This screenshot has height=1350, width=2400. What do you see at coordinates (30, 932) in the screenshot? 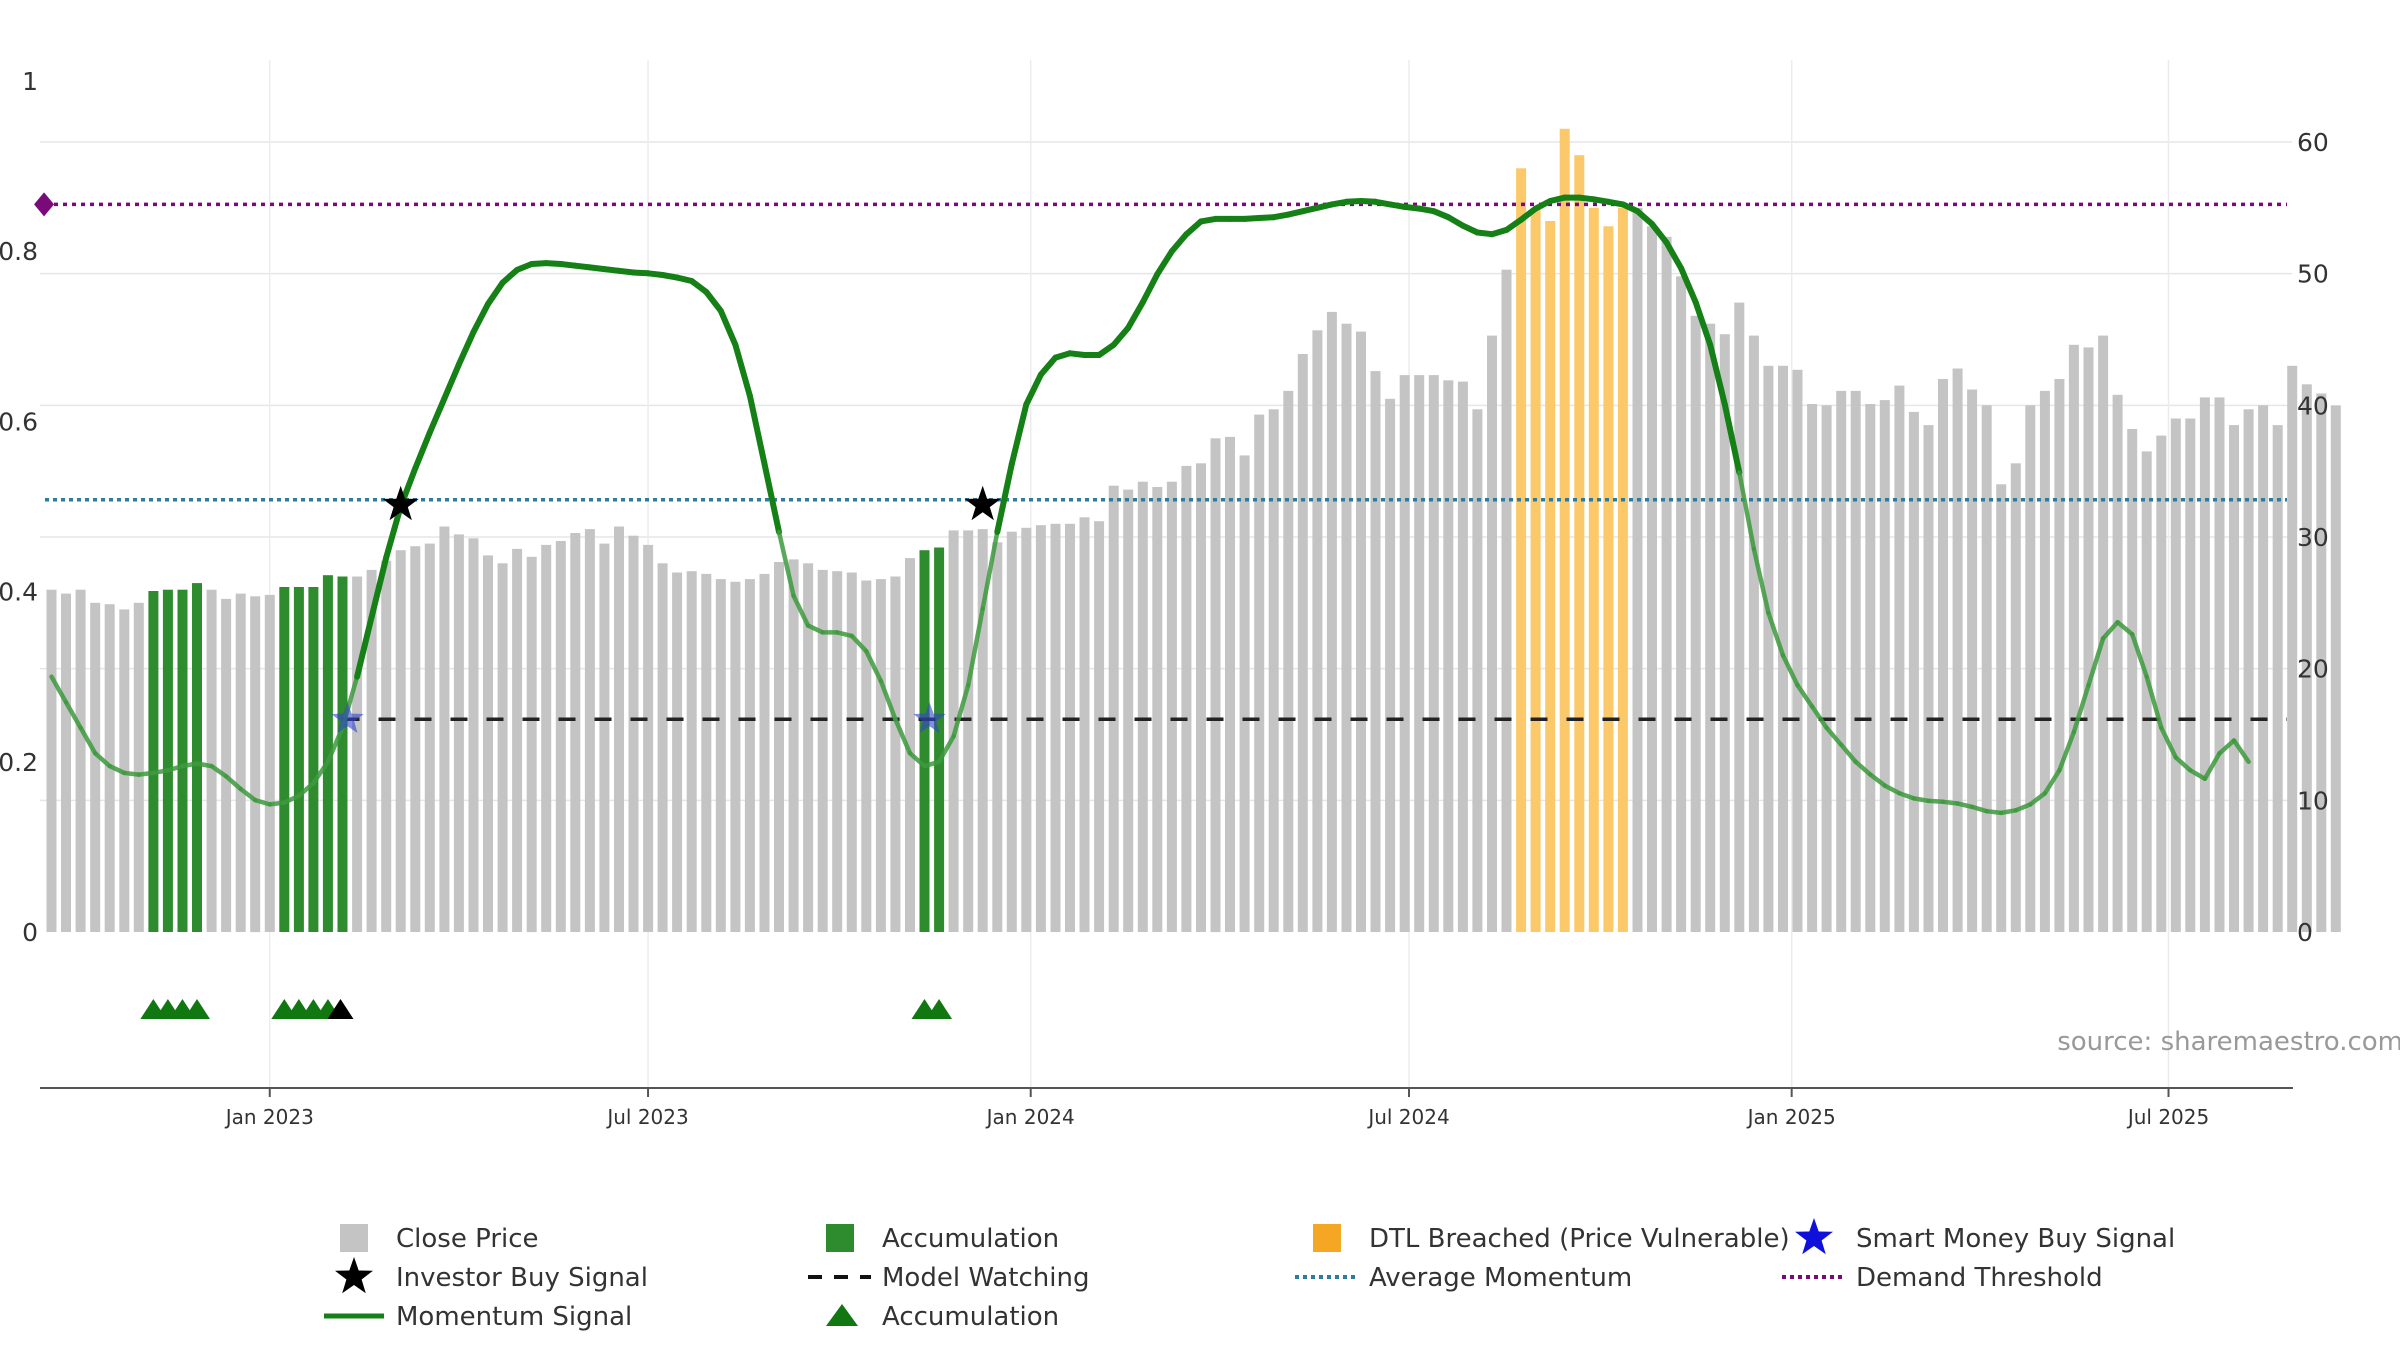
I see `left-axis-tick-label: 0` at bounding box center [30, 932].